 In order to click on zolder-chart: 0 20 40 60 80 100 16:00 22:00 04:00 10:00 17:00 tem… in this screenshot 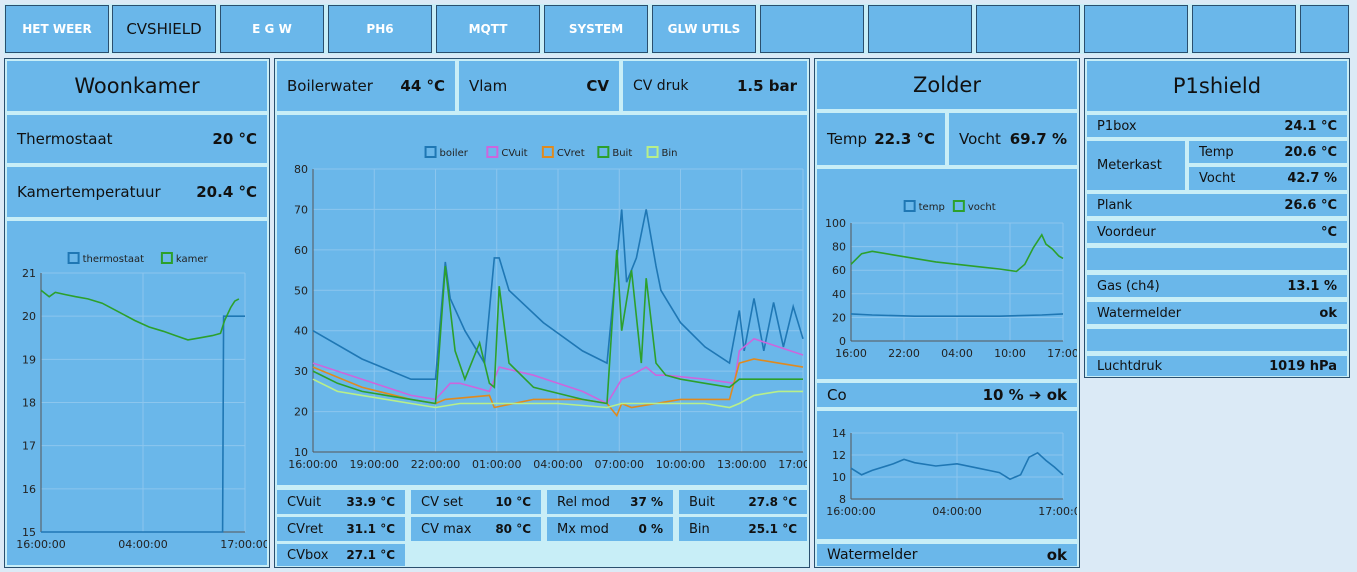, I will do `click(952, 280)`.